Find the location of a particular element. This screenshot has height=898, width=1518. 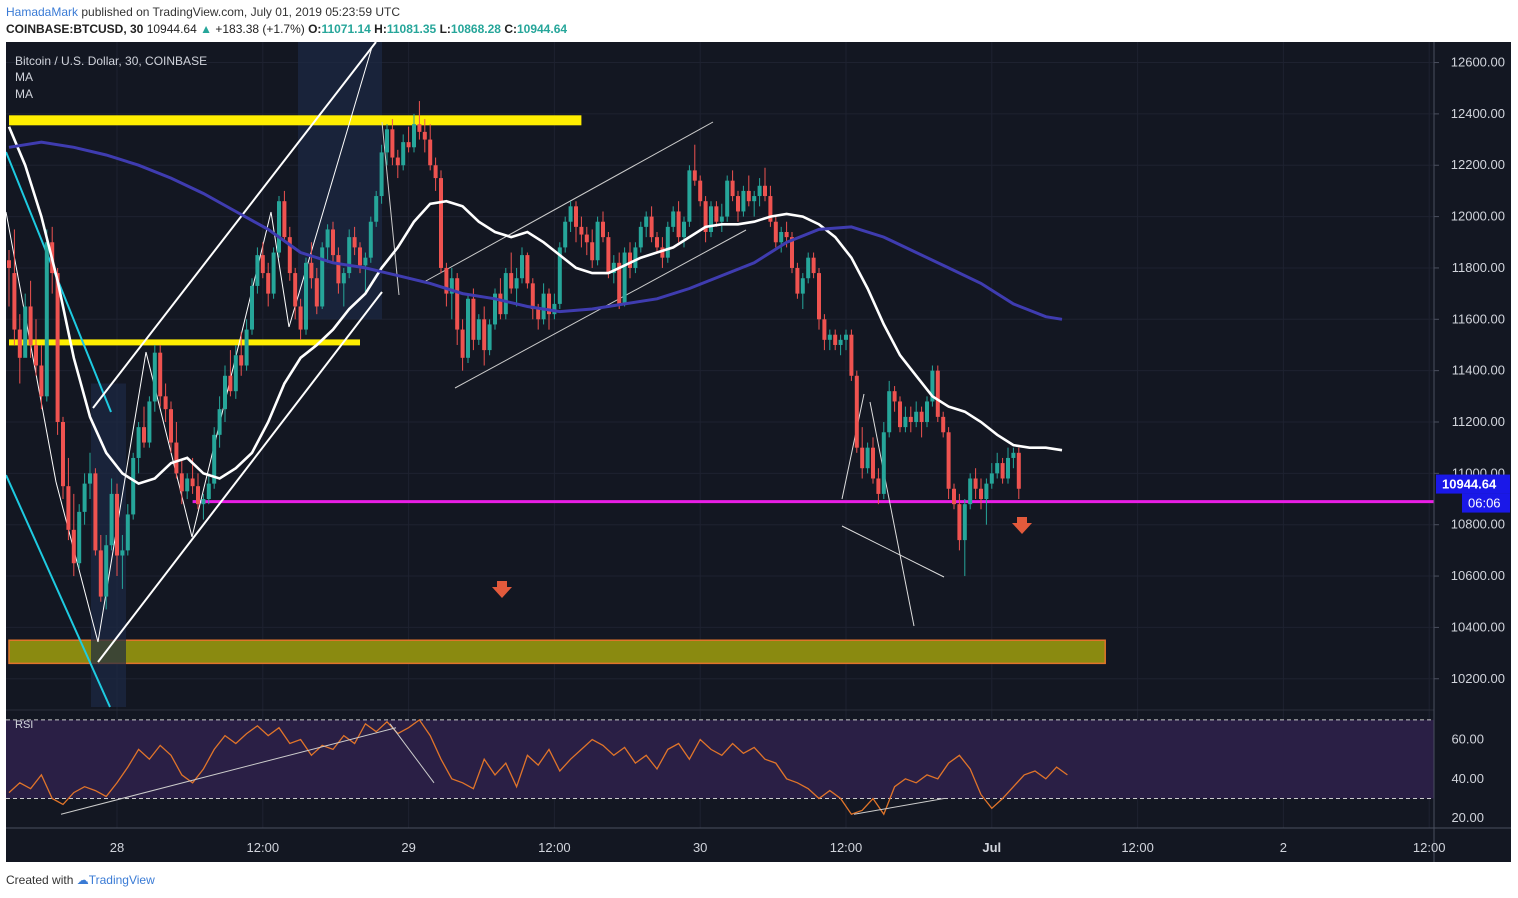

ma-legend-2: MA is located at coordinates (24, 94).